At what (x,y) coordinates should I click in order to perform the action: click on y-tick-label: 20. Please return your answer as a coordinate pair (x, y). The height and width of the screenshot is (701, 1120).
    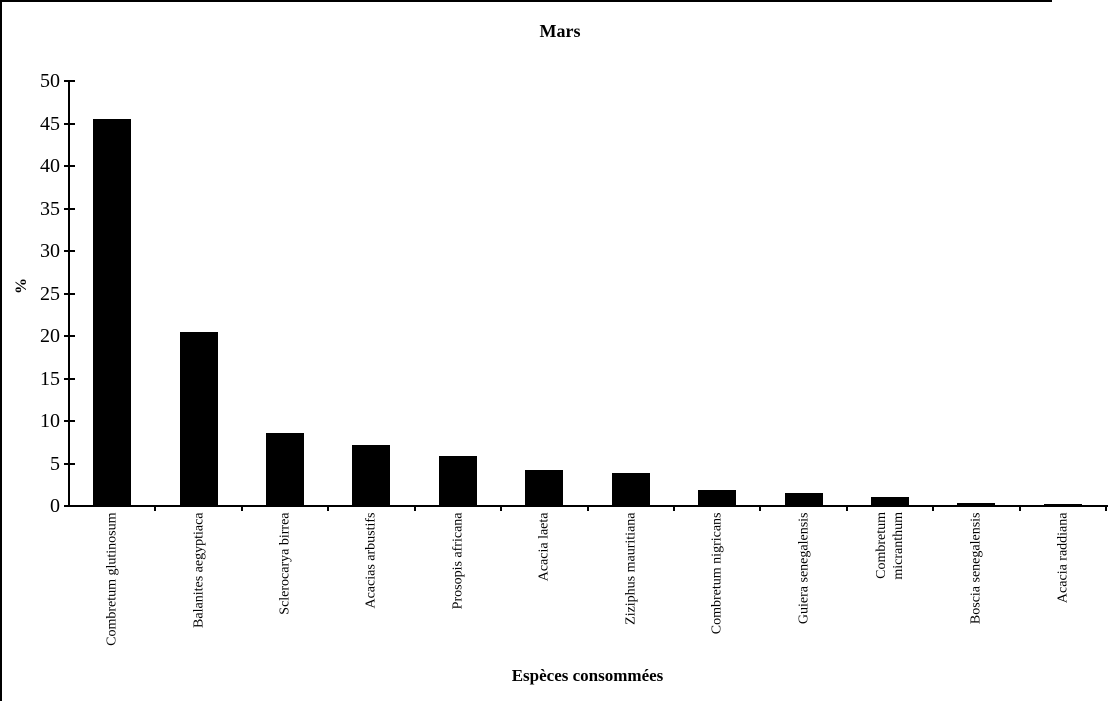
    Looking at the image, I should click on (50, 336).